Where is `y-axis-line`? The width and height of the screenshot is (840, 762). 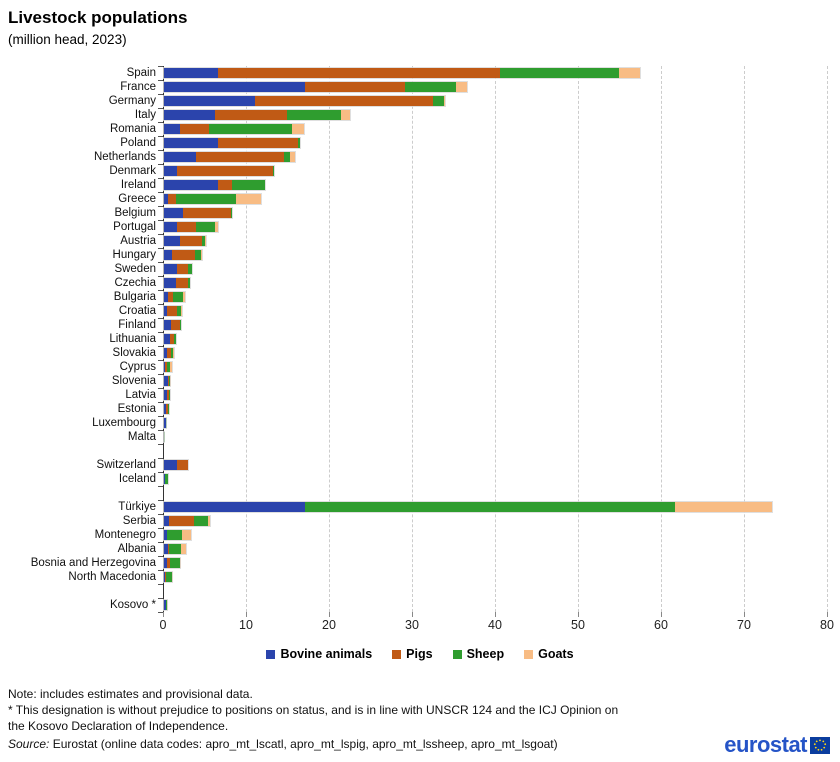
y-axis-line is located at coordinates (163, 339).